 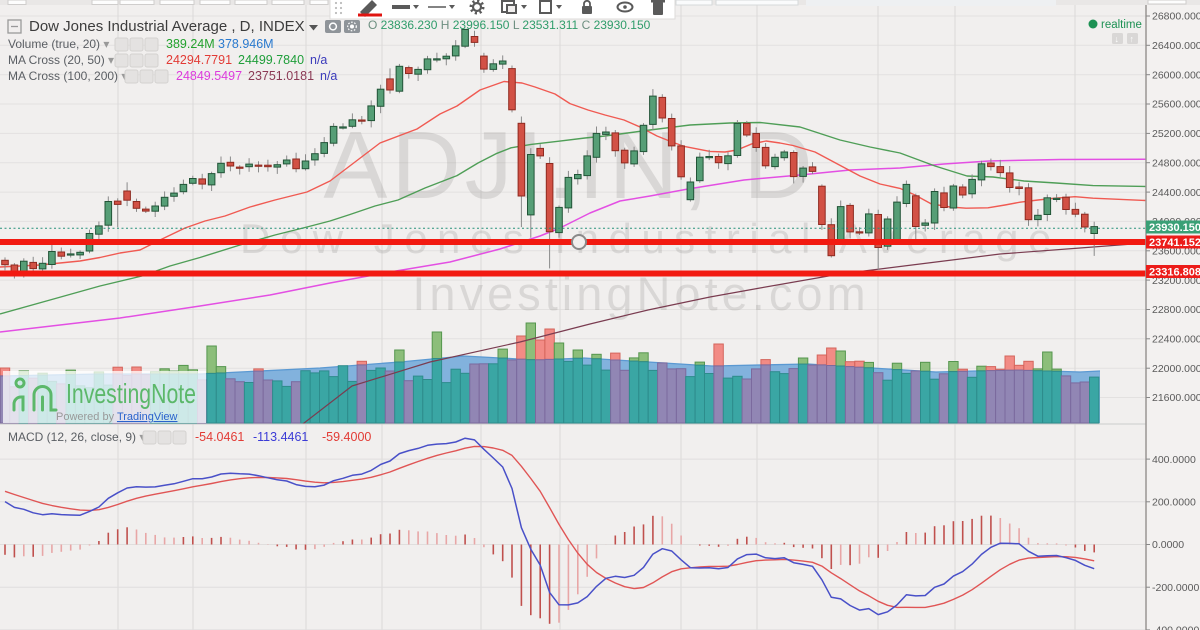 What do you see at coordinates (1176, 340) in the screenshot?
I see `svg-text: 22400.000` at bounding box center [1176, 340].